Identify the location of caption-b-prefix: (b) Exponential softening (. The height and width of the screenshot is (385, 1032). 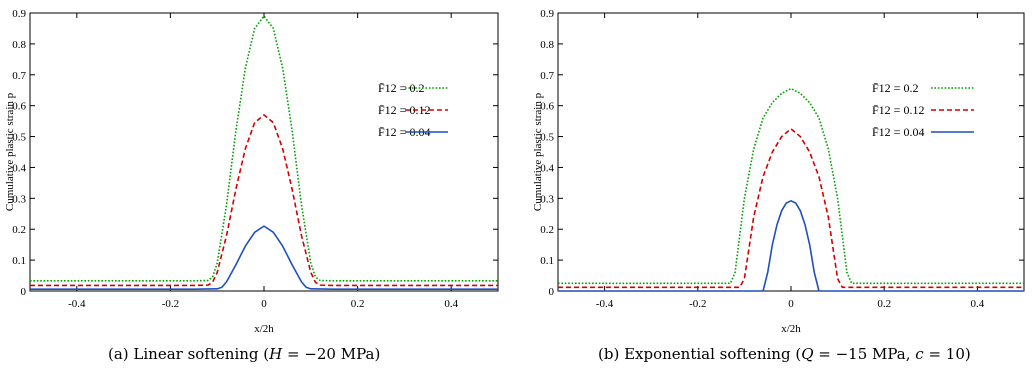
(700, 354).